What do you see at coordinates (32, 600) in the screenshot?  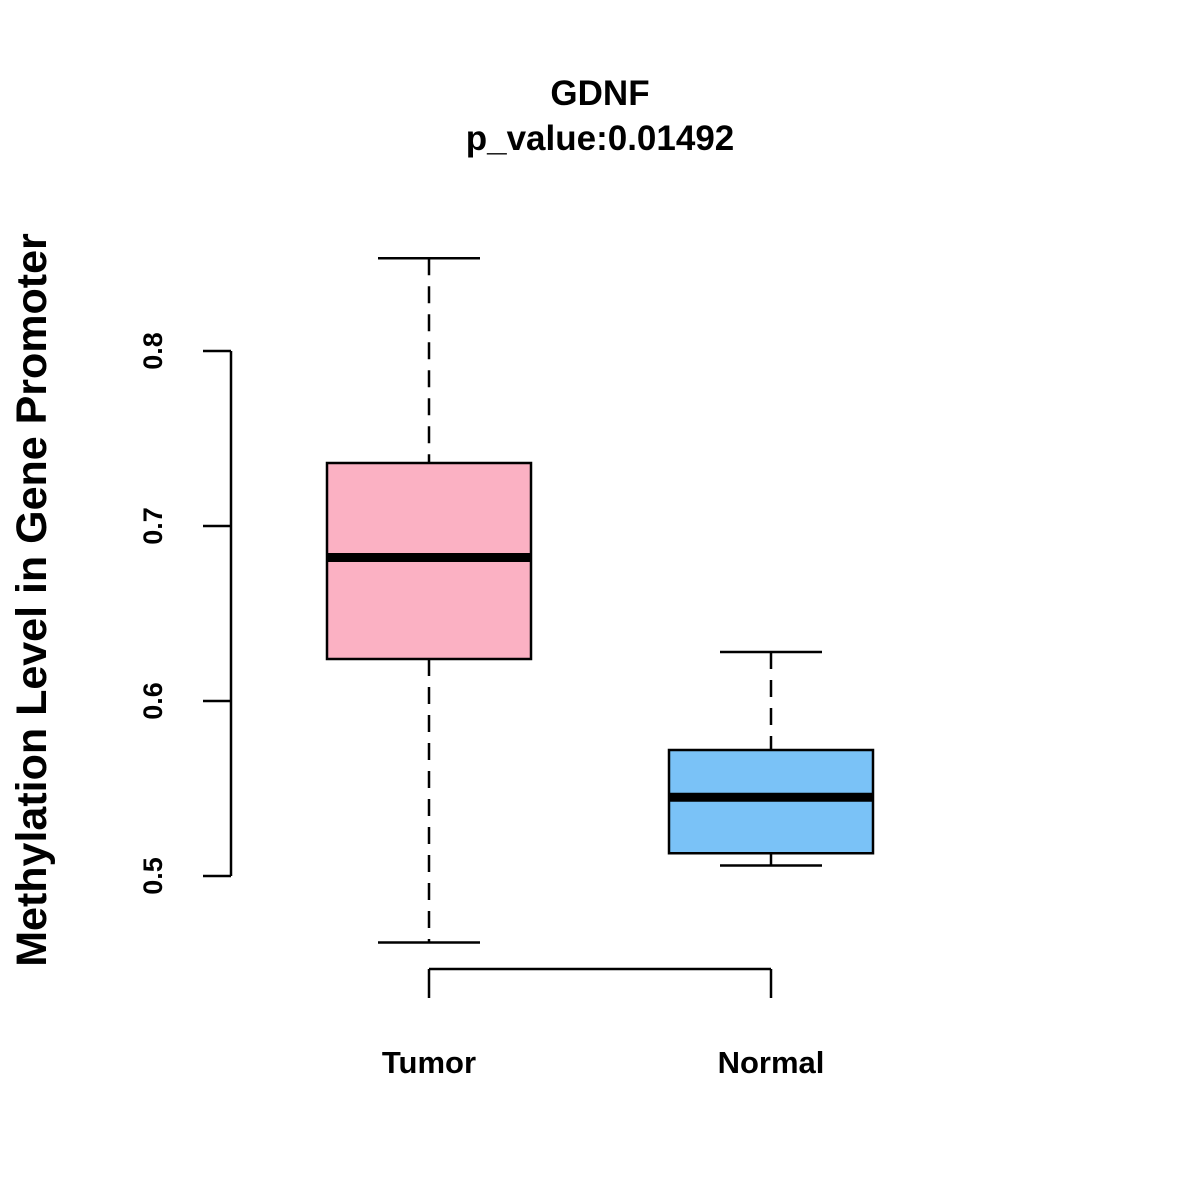 I see `y-axis-label: Methylation Level in Gene Promoter` at bounding box center [32, 600].